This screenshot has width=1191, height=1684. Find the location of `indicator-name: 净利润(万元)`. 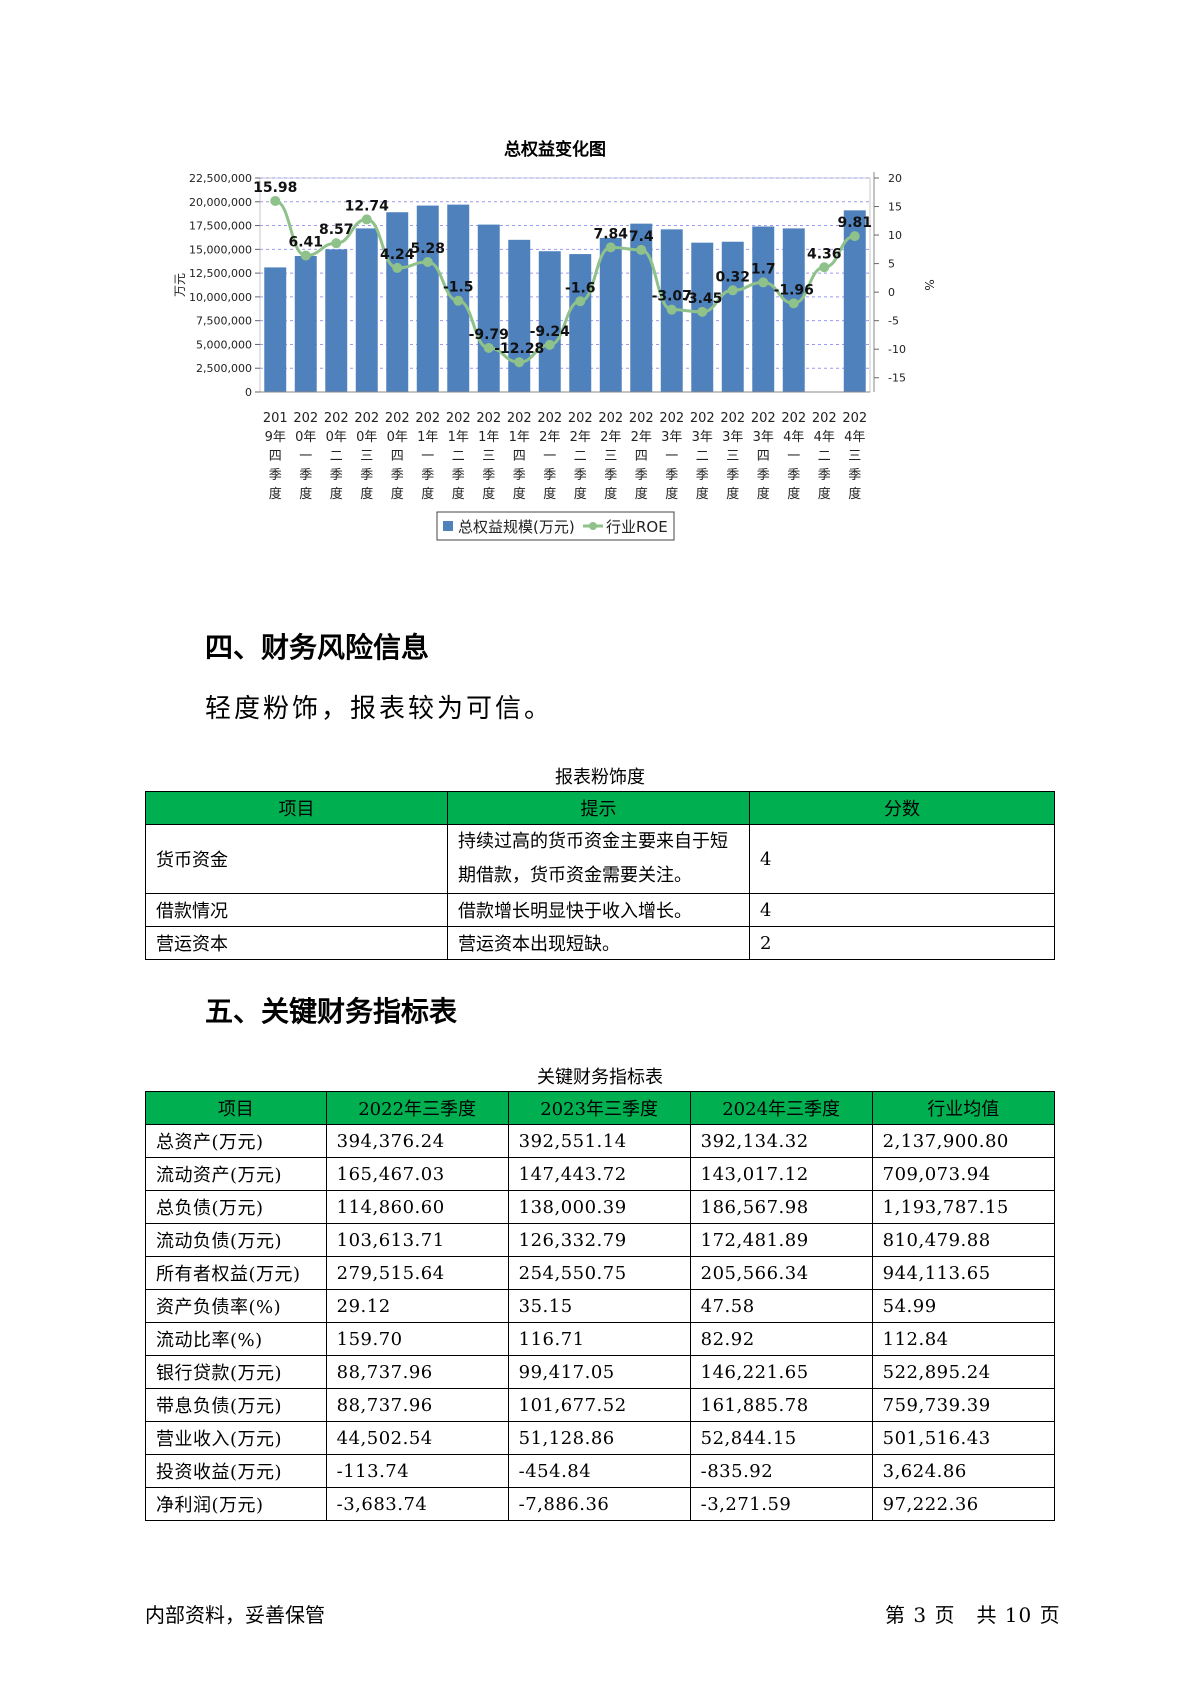

indicator-name: 净利润(万元) is located at coordinates (236, 1504).